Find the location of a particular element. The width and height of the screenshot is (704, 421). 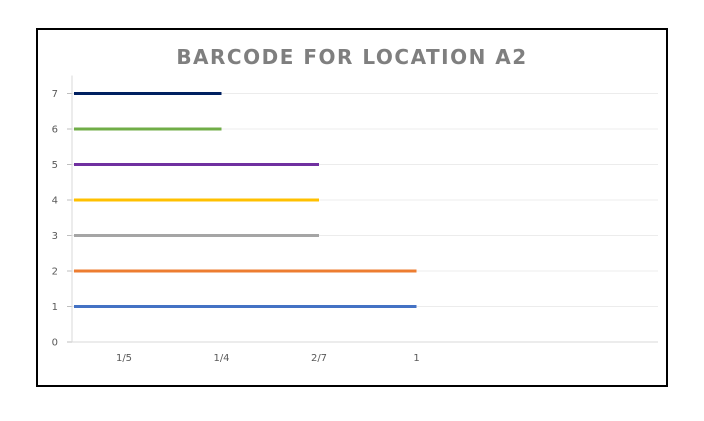

y-tick-label: 0 is located at coordinates (55, 343).